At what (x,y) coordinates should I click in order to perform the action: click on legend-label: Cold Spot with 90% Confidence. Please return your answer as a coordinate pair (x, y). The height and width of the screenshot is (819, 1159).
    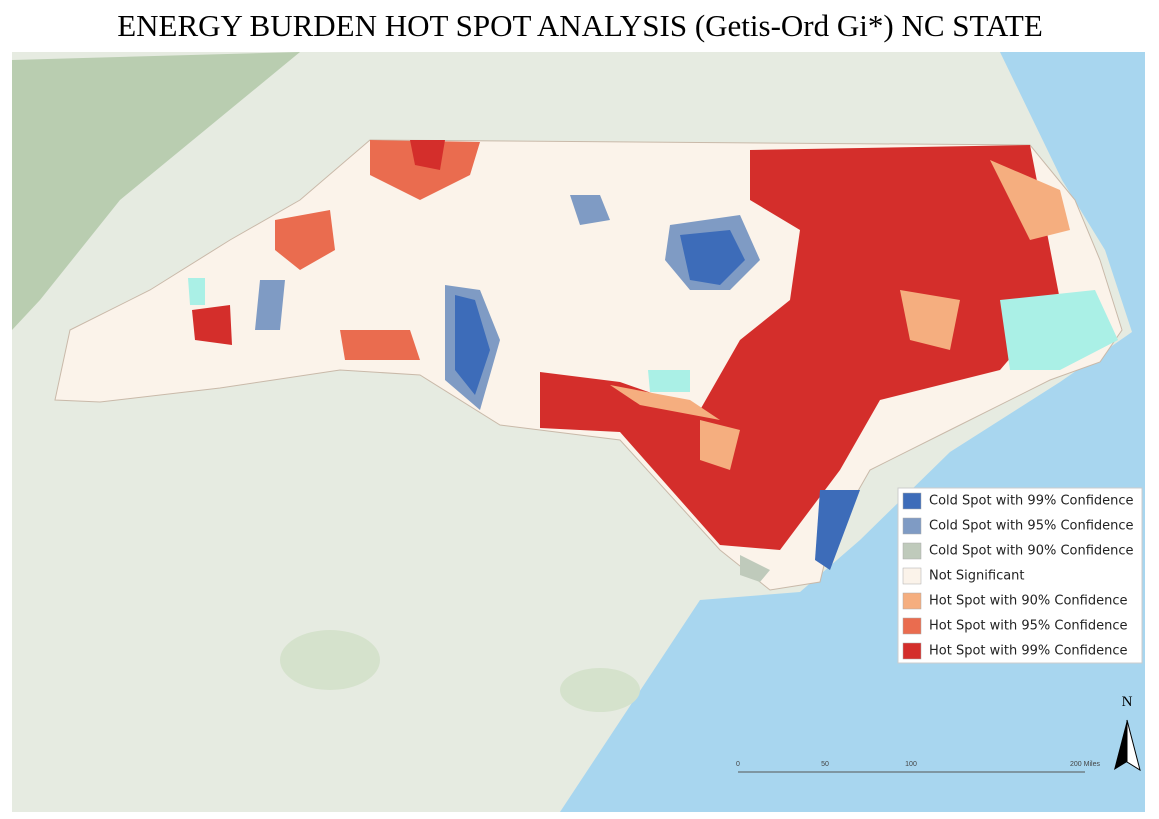
    Looking at the image, I should click on (1031, 551).